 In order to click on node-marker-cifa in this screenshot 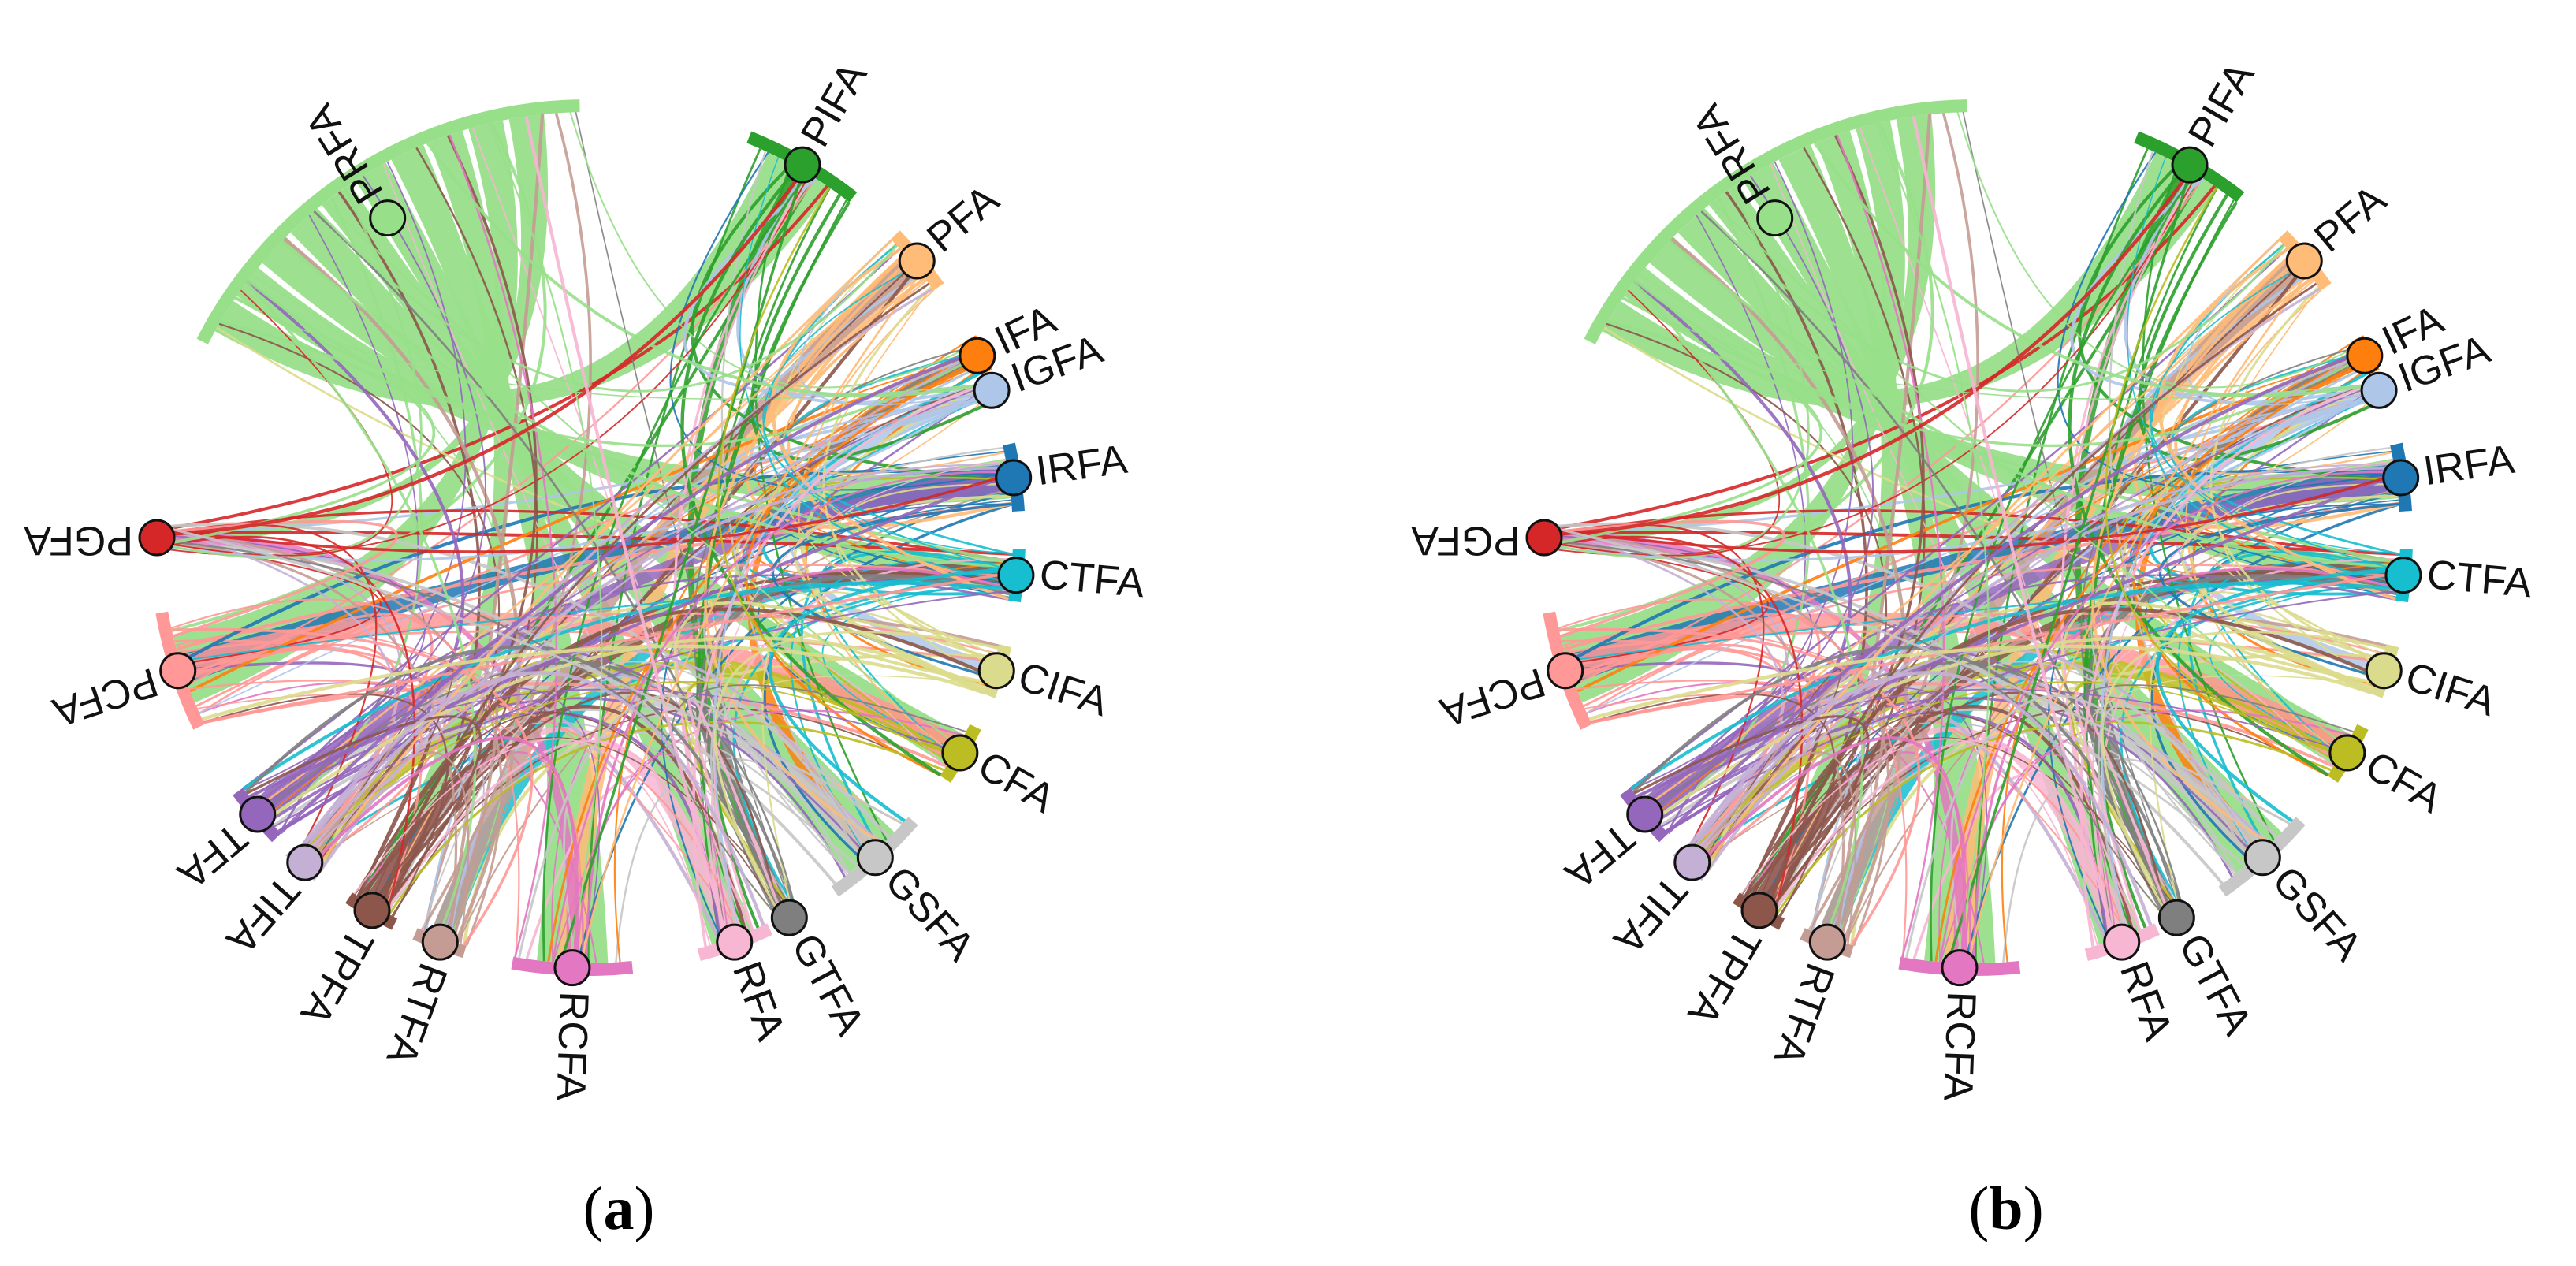, I will do `click(2384, 671)`.